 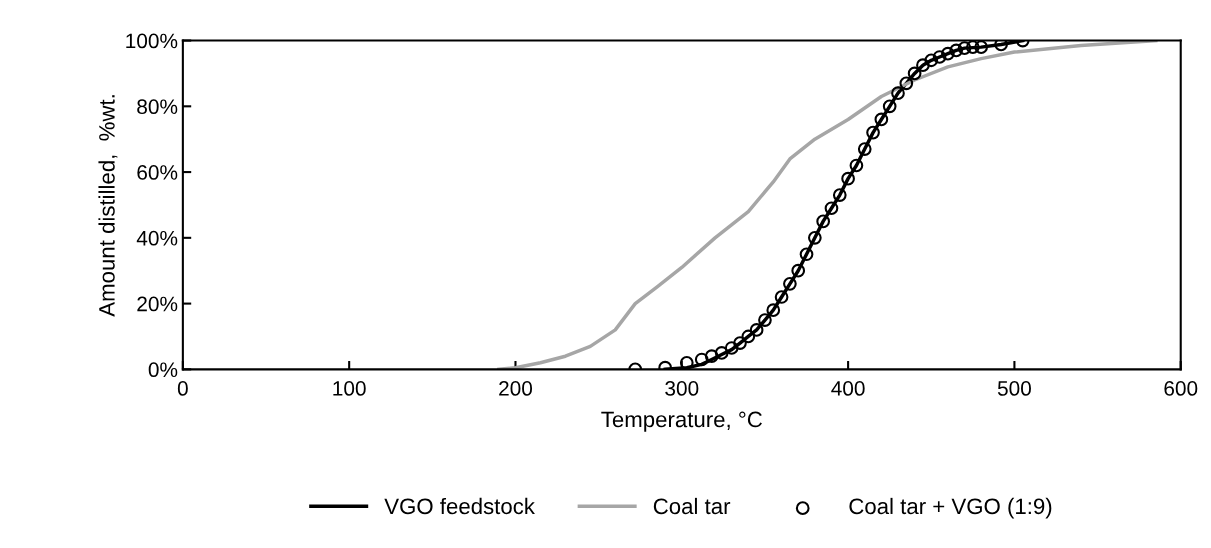 I want to click on y-axis-title: Amount distilled, %wt., so click(x=108, y=206).